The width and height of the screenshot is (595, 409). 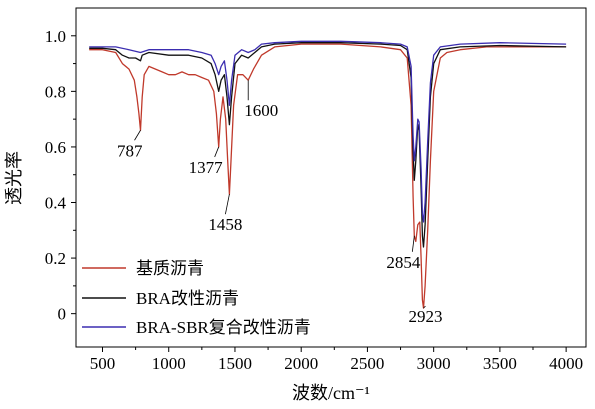 I want to click on x-tick-label: 2500, so click(x=367, y=363).